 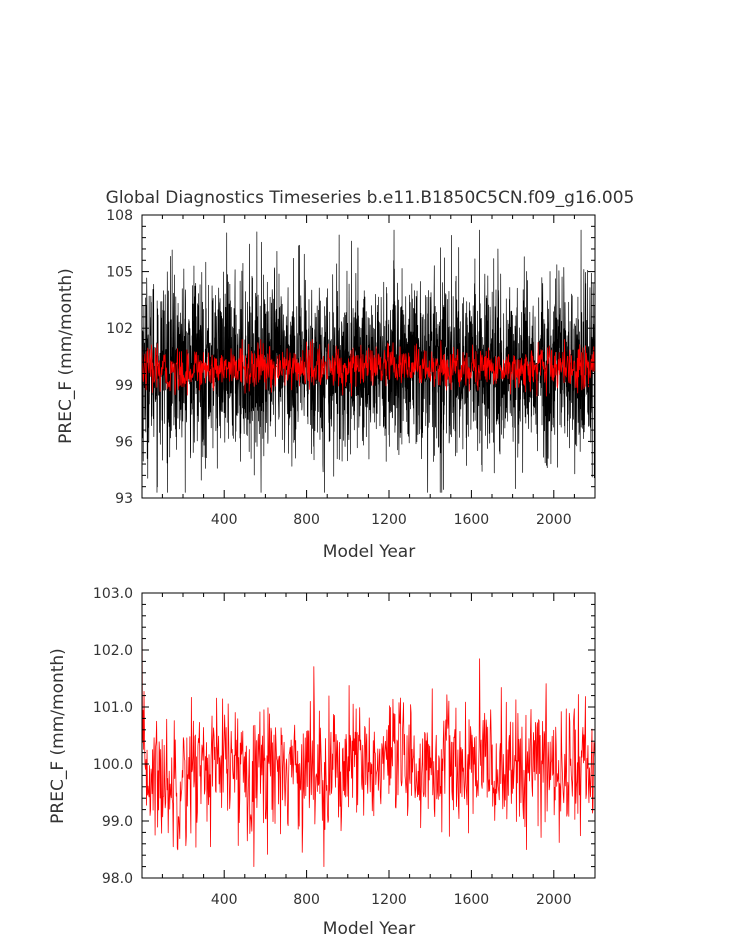 What do you see at coordinates (113, 651) in the screenshot?
I see `panel1-ytick-label: 102.0` at bounding box center [113, 651].